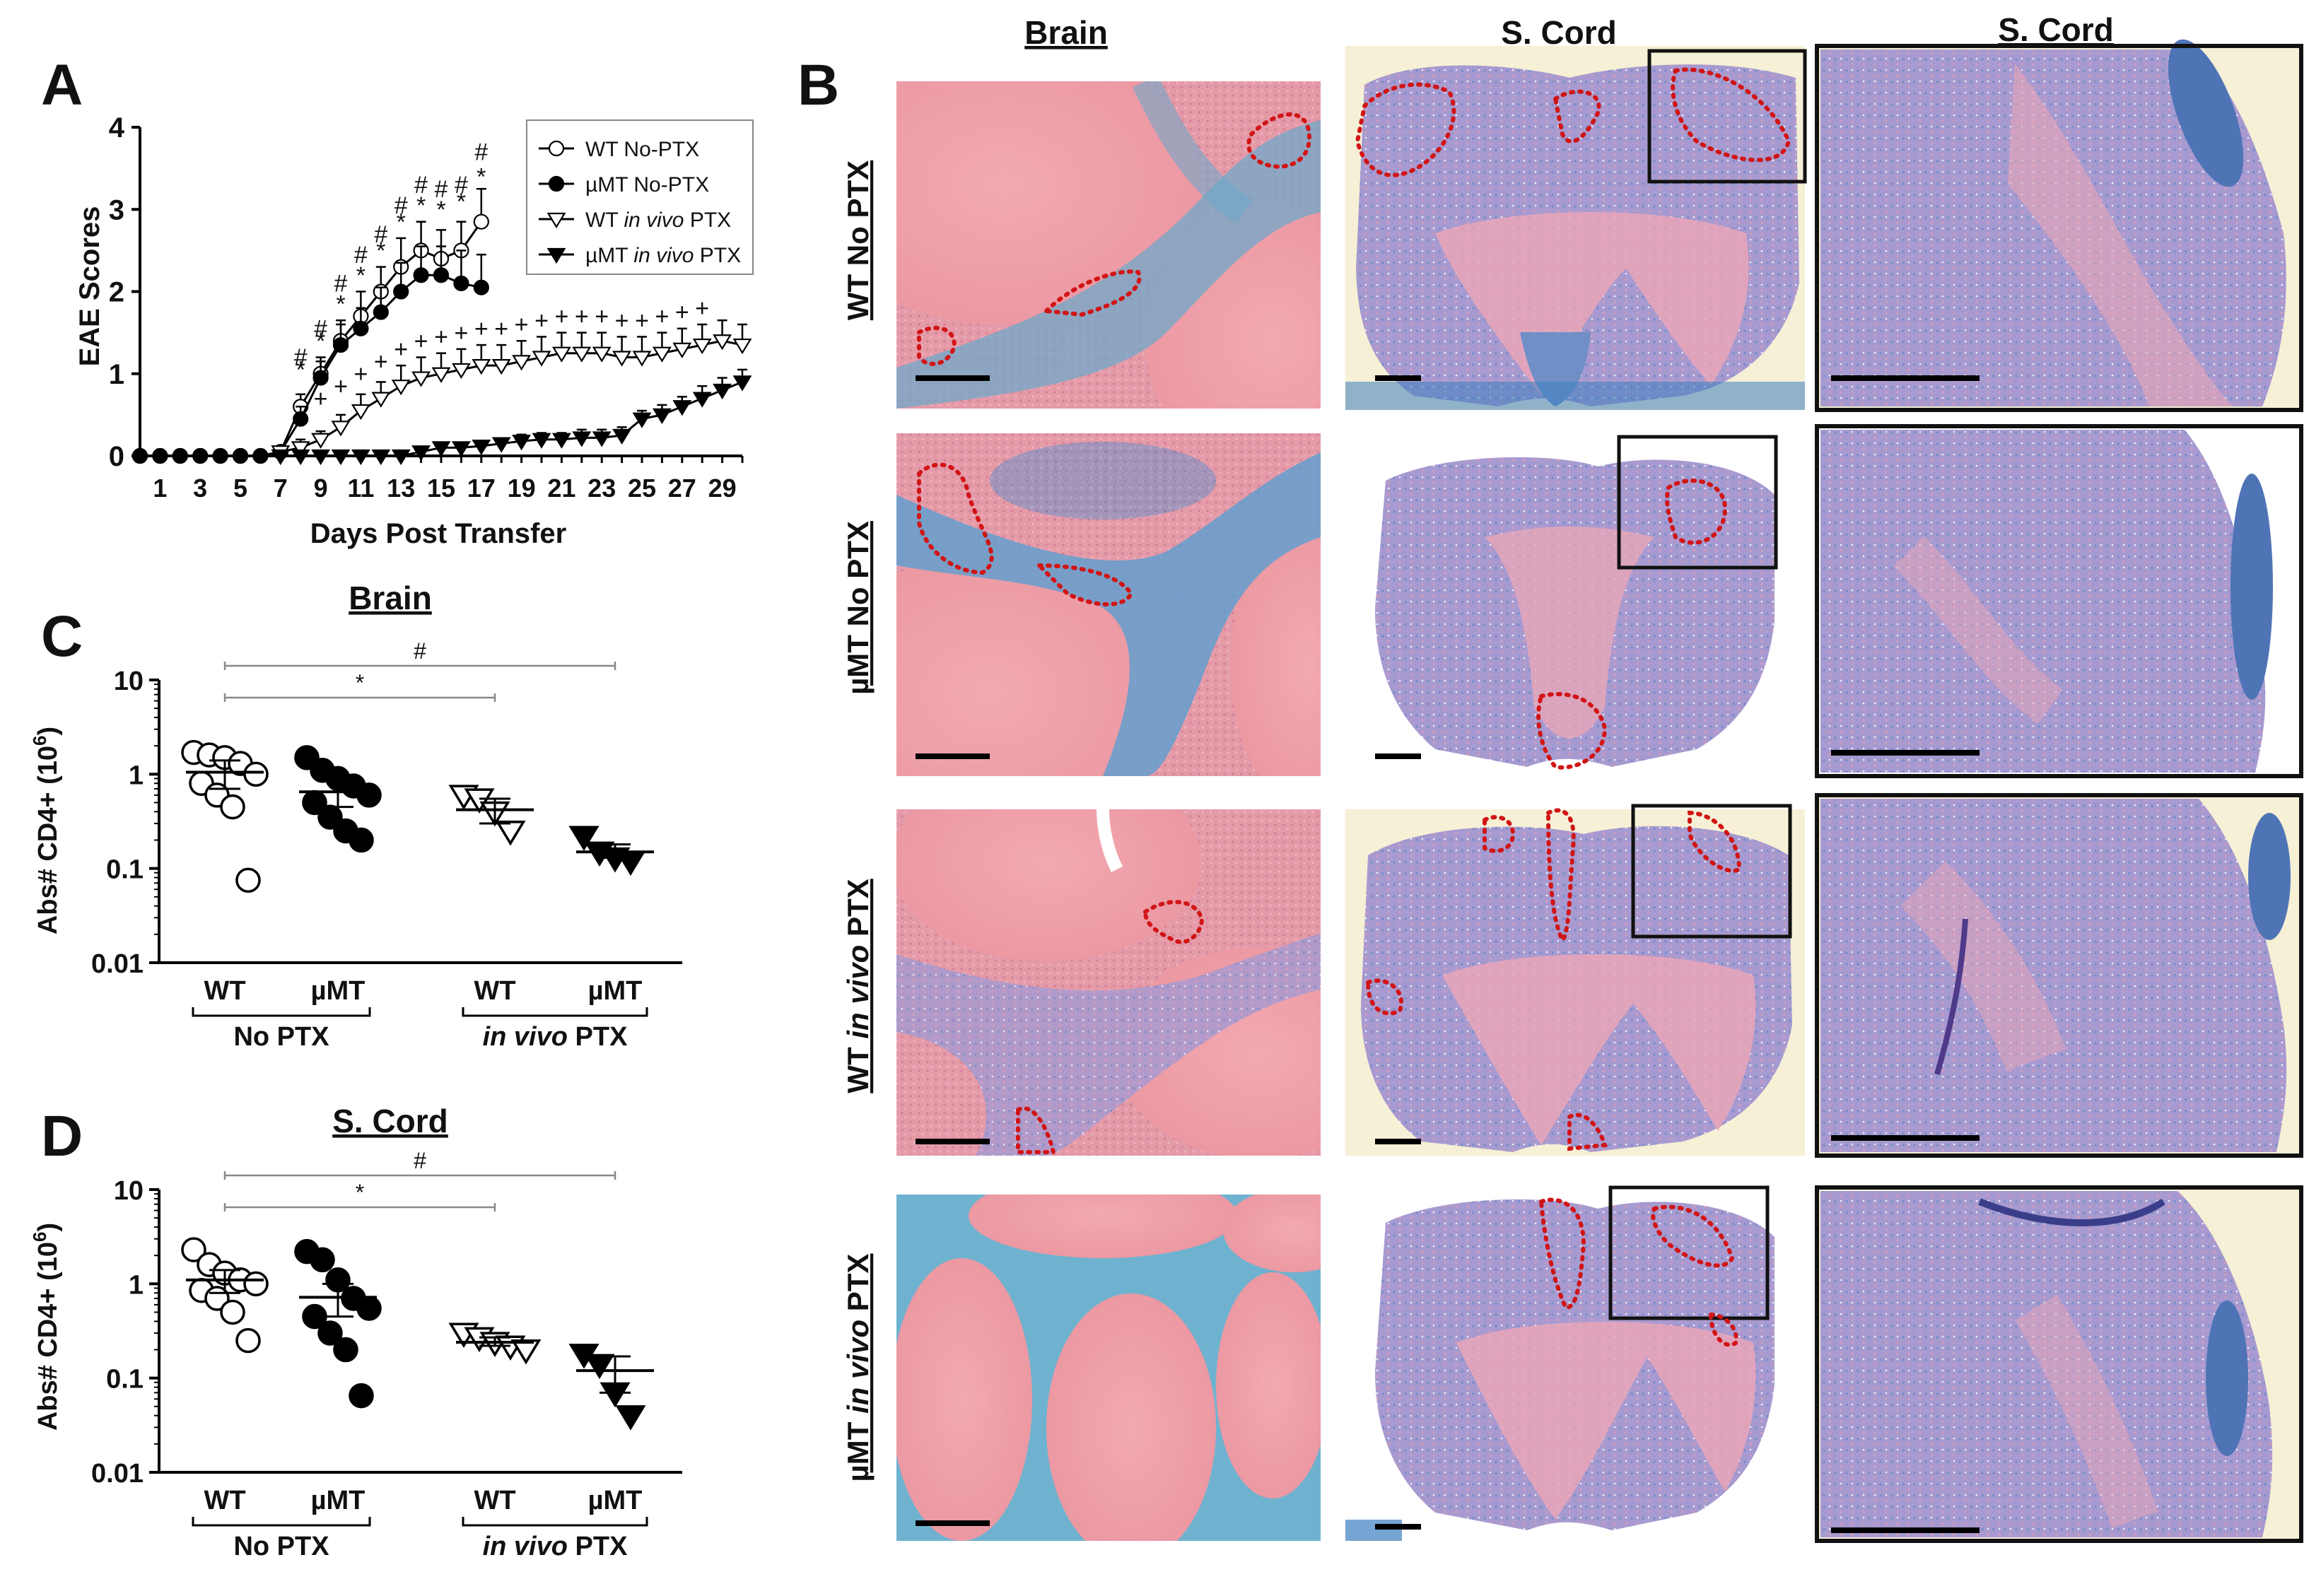 This screenshot has width=2321, height=1596. What do you see at coordinates (417, 1334) in the screenshot?
I see `chart-d-points` at bounding box center [417, 1334].